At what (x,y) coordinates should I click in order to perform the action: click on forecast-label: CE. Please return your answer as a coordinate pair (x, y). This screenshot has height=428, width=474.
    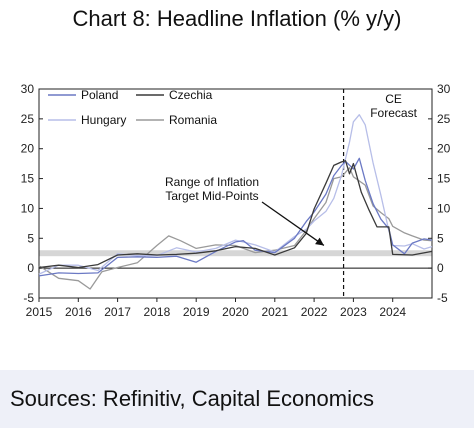
    Looking at the image, I should click on (393, 99).